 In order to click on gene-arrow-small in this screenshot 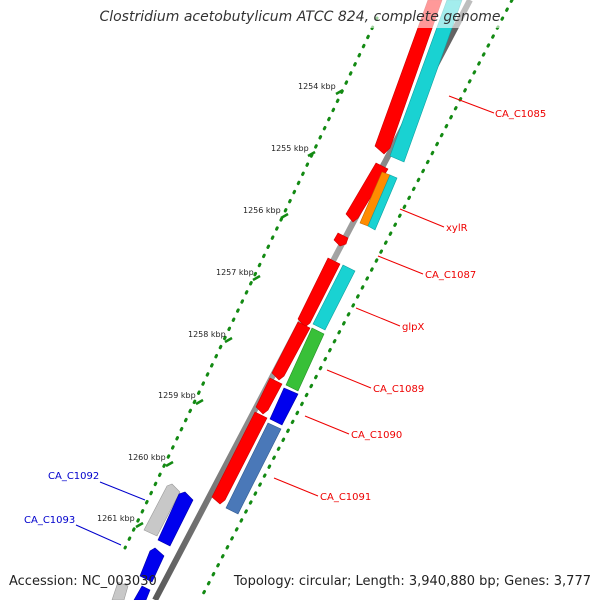, I will do `click(341, 239)`.